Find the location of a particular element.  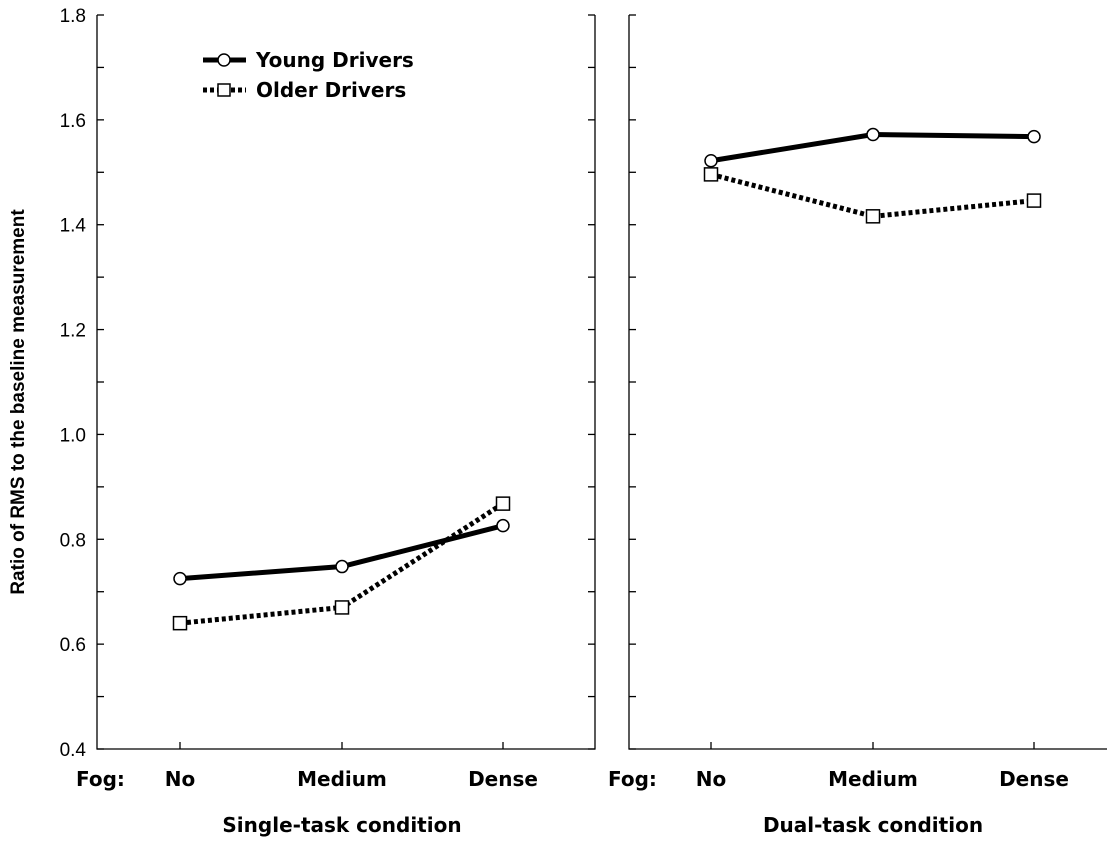

x-category-labels-dual: No Medium Dense is located at coordinates (882, 779).